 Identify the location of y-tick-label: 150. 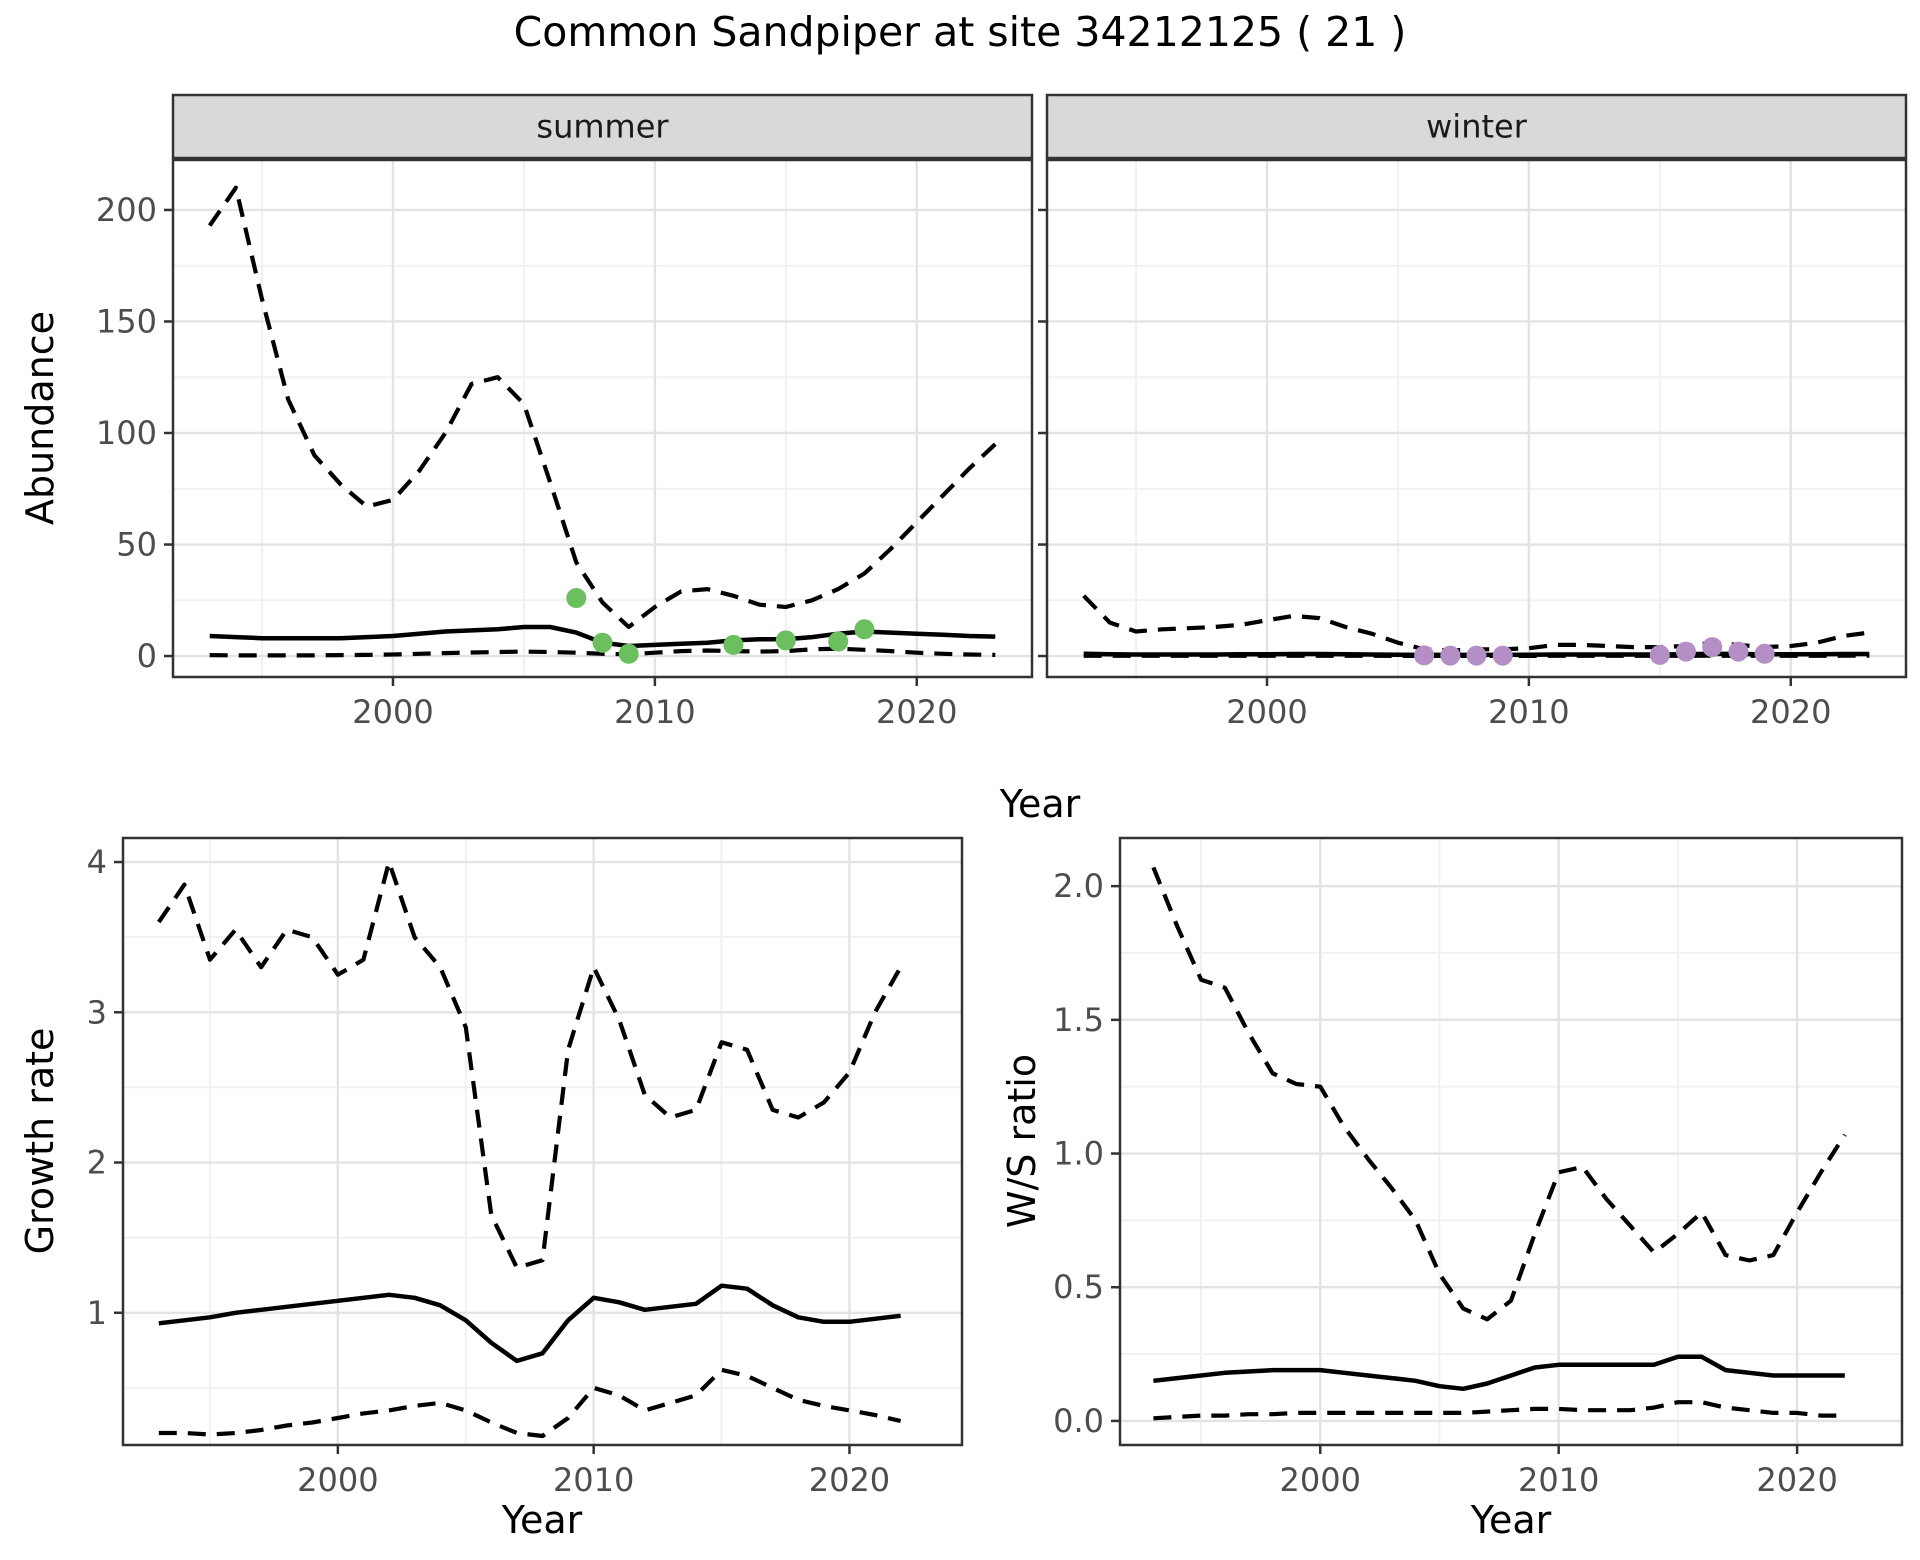
(126, 321).